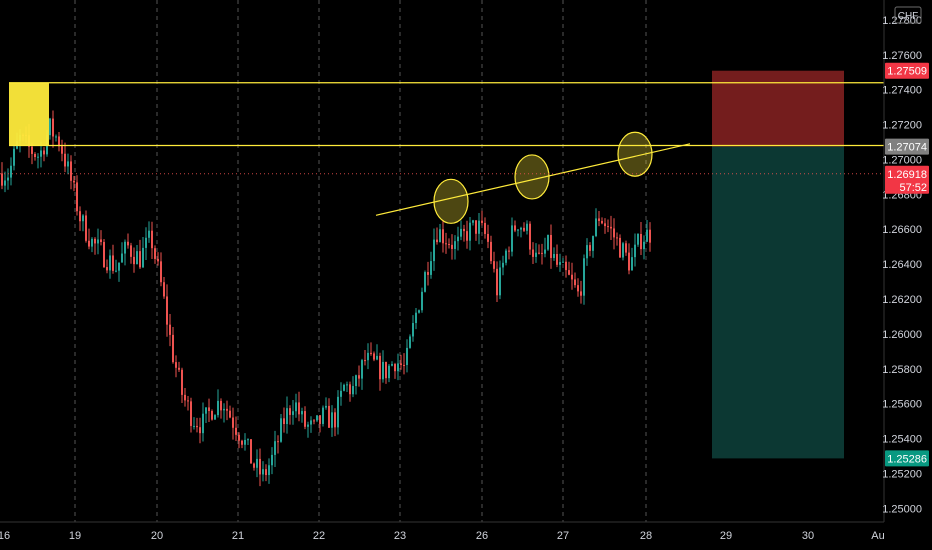 The image size is (932, 550). Describe the element at coordinates (5, 536) in the screenshot. I see `x-tick-label: 16` at that location.